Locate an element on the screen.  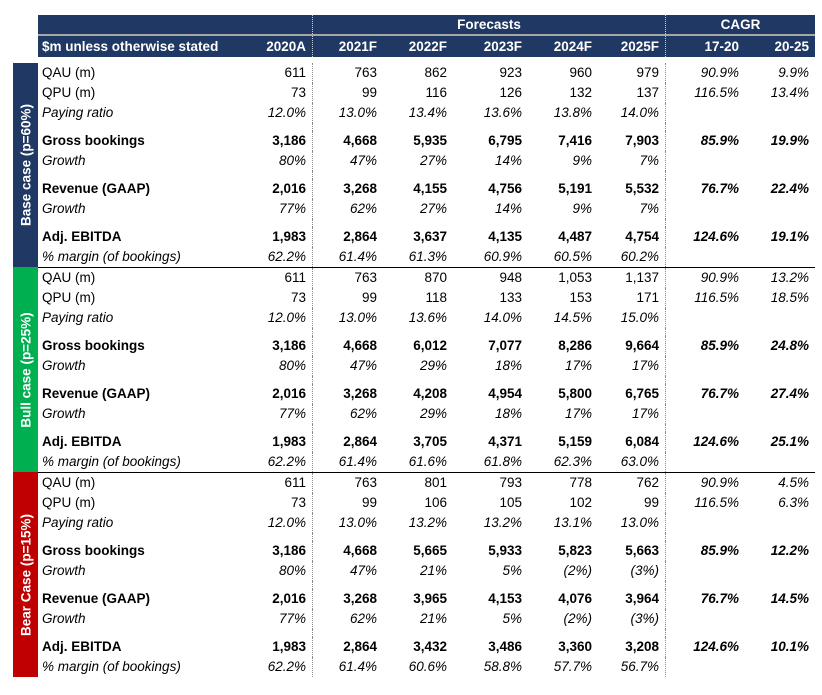
table-row: QAU (m) 611 763 862 923 960 979 90.9% 9.9% is located at coordinates (426, 73).